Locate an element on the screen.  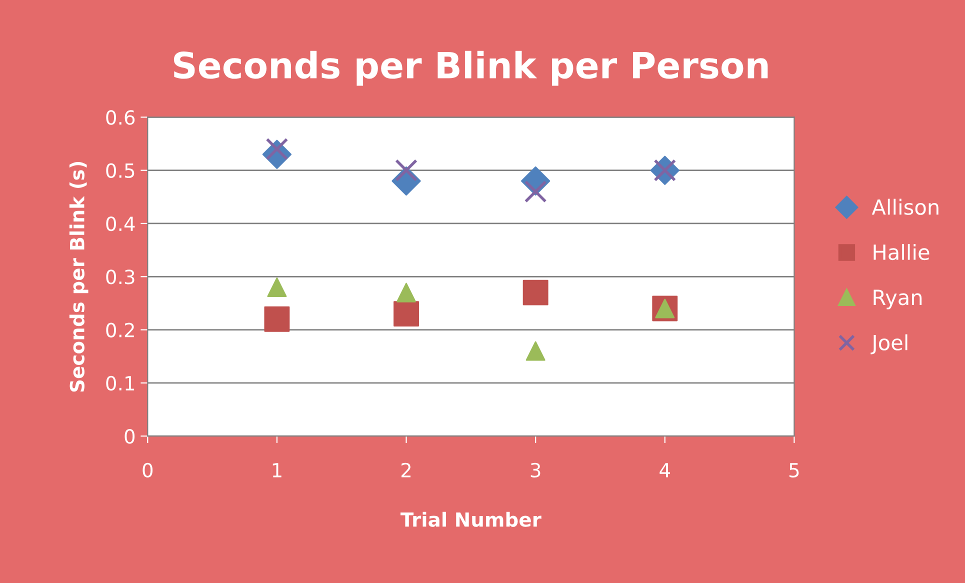
x-axis-title: Trial Number is located at coordinates (471, 519).